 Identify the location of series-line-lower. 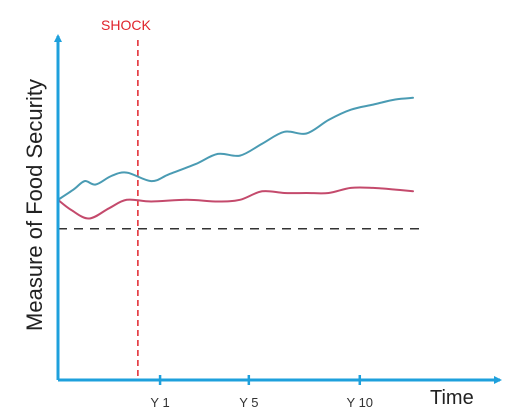
(235, 203).